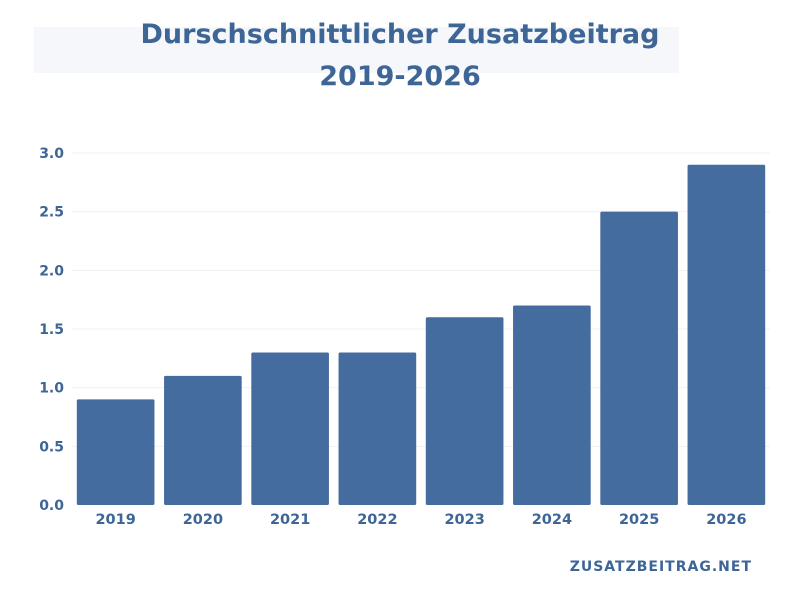  Describe the element at coordinates (639, 358) in the screenshot. I see `bar-2025` at that location.